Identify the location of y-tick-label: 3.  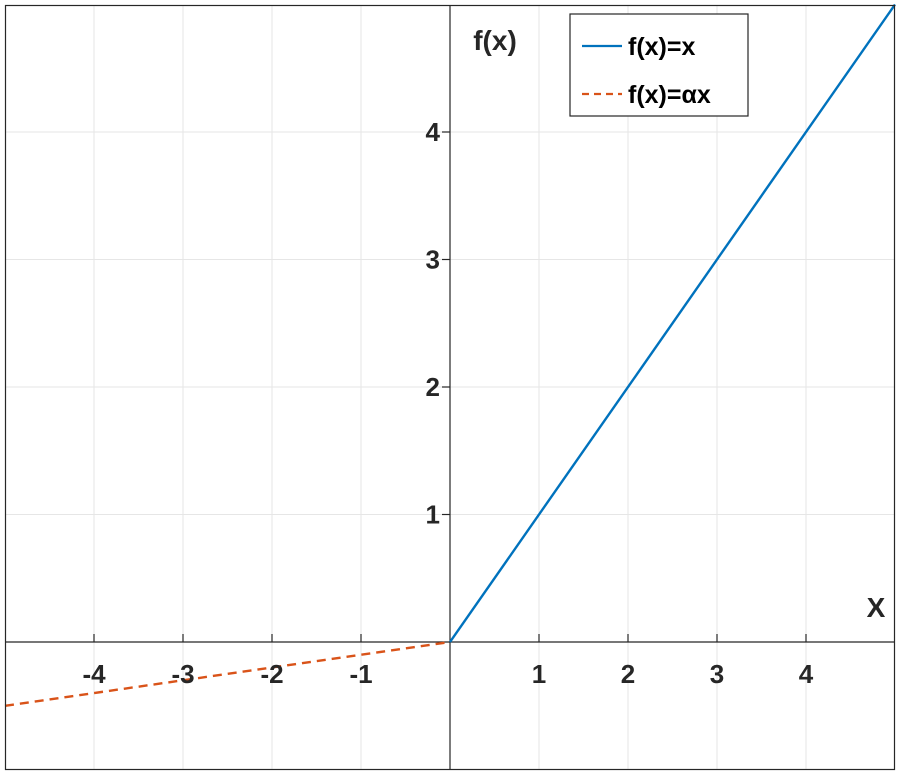
(433, 260).